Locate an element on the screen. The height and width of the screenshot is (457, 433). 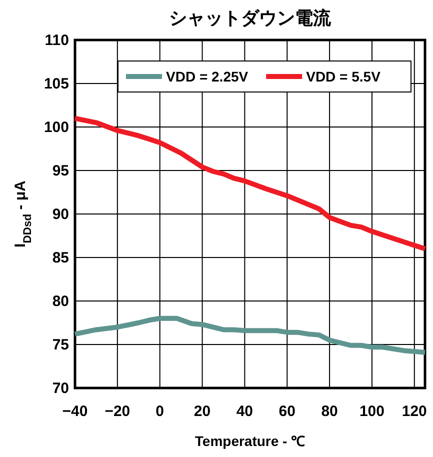
x-axis-title: Temperature - ℃ is located at coordinates (250, 441).